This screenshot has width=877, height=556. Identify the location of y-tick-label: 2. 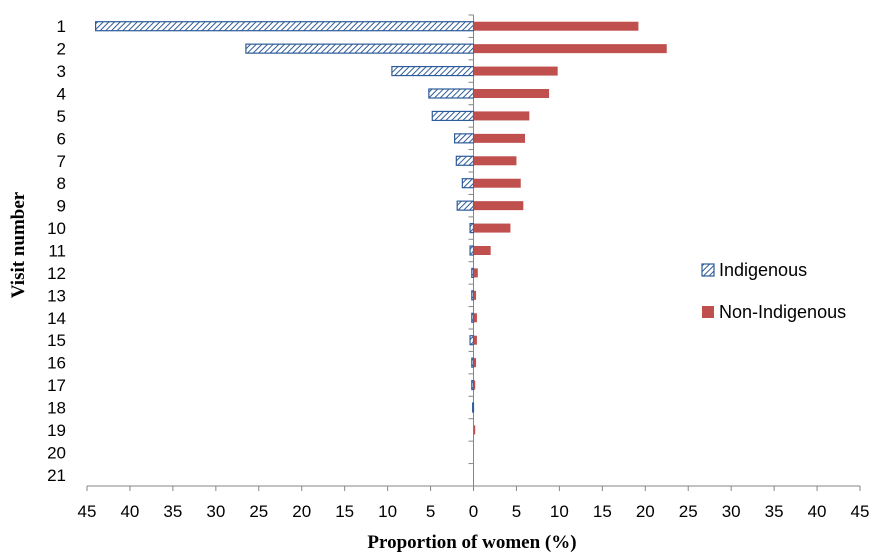
(61, 49).